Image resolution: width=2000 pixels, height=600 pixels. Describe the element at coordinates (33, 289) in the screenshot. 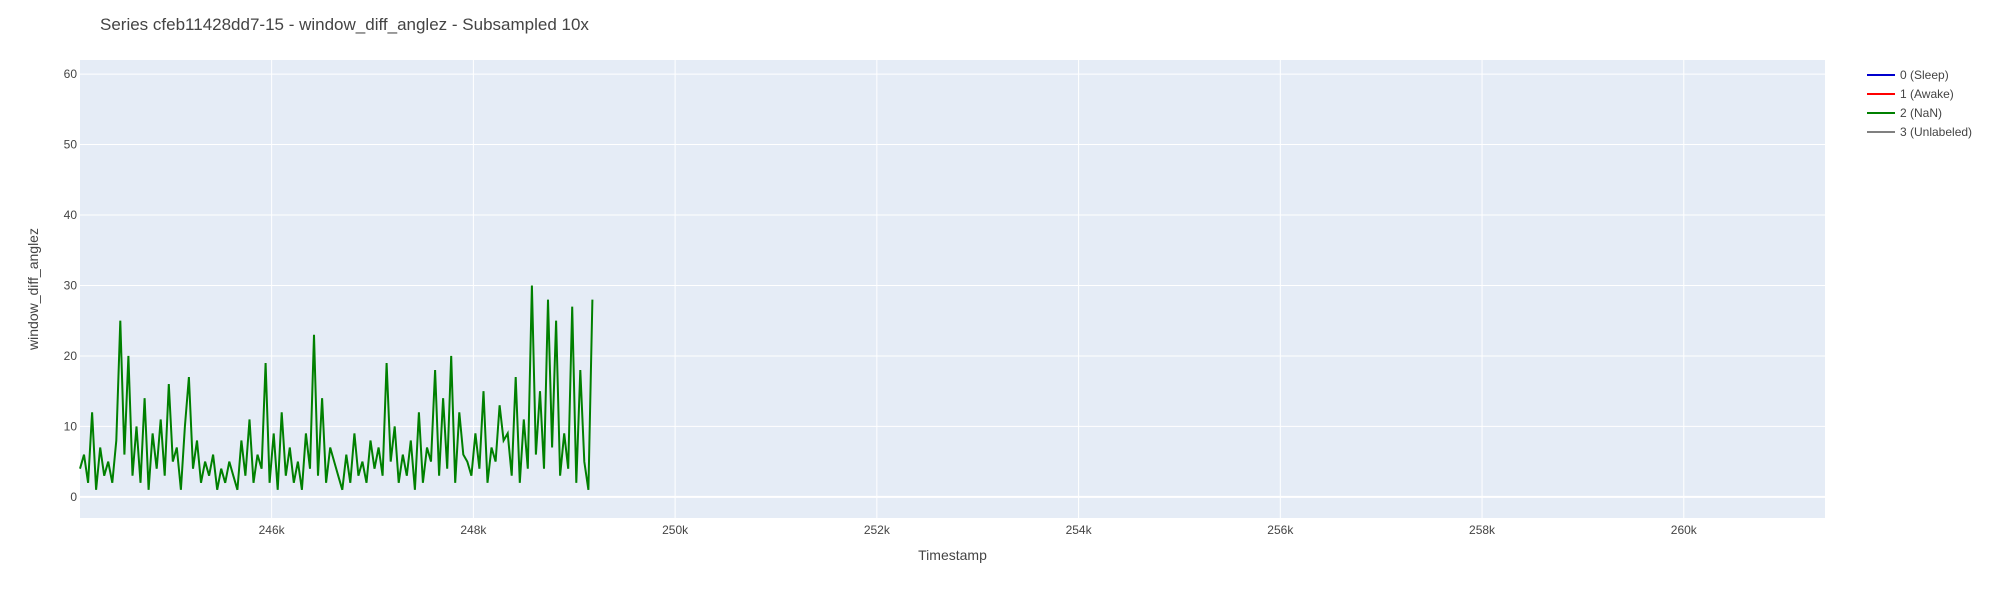

I see `y-axis-title: window_diff_anglez` at that location.